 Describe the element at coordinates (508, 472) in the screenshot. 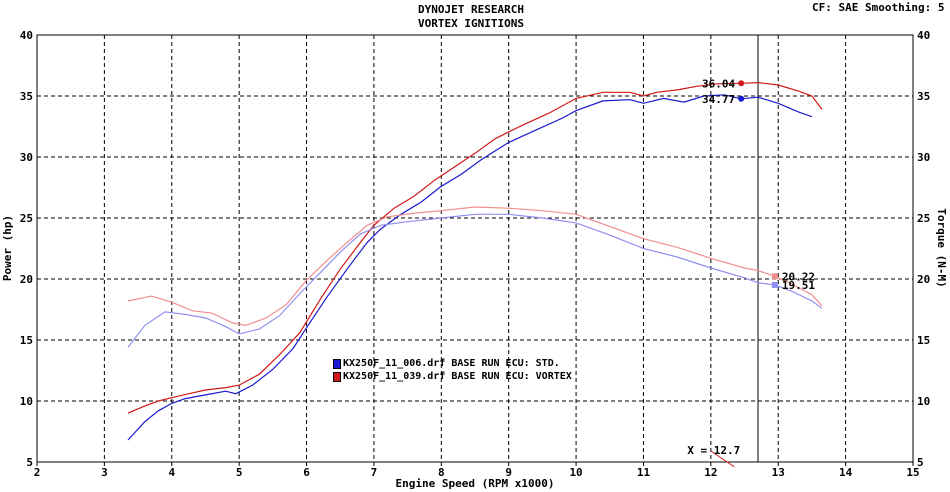

I see `x-tick-label: 9` at that location.